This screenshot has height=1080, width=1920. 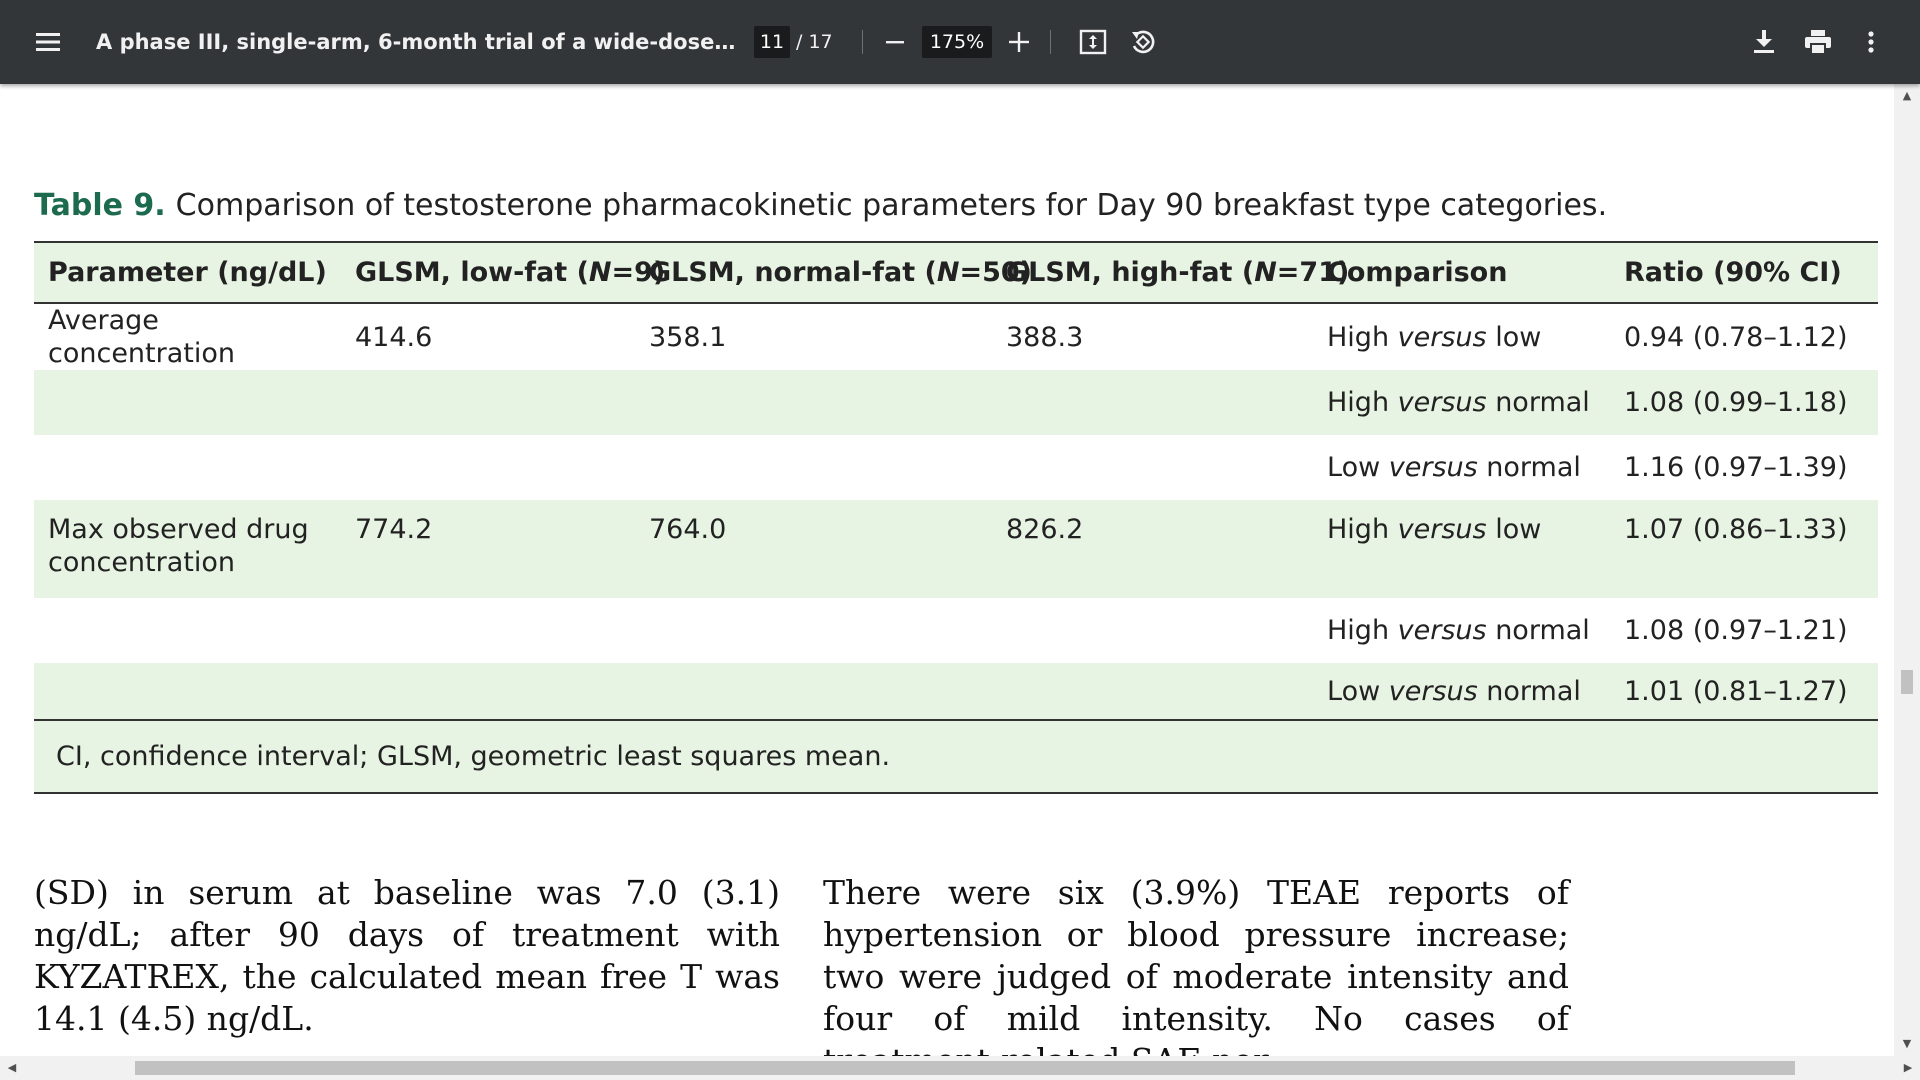 I want to click on zoom-level-input: 175%, so click(x=957, y=42).